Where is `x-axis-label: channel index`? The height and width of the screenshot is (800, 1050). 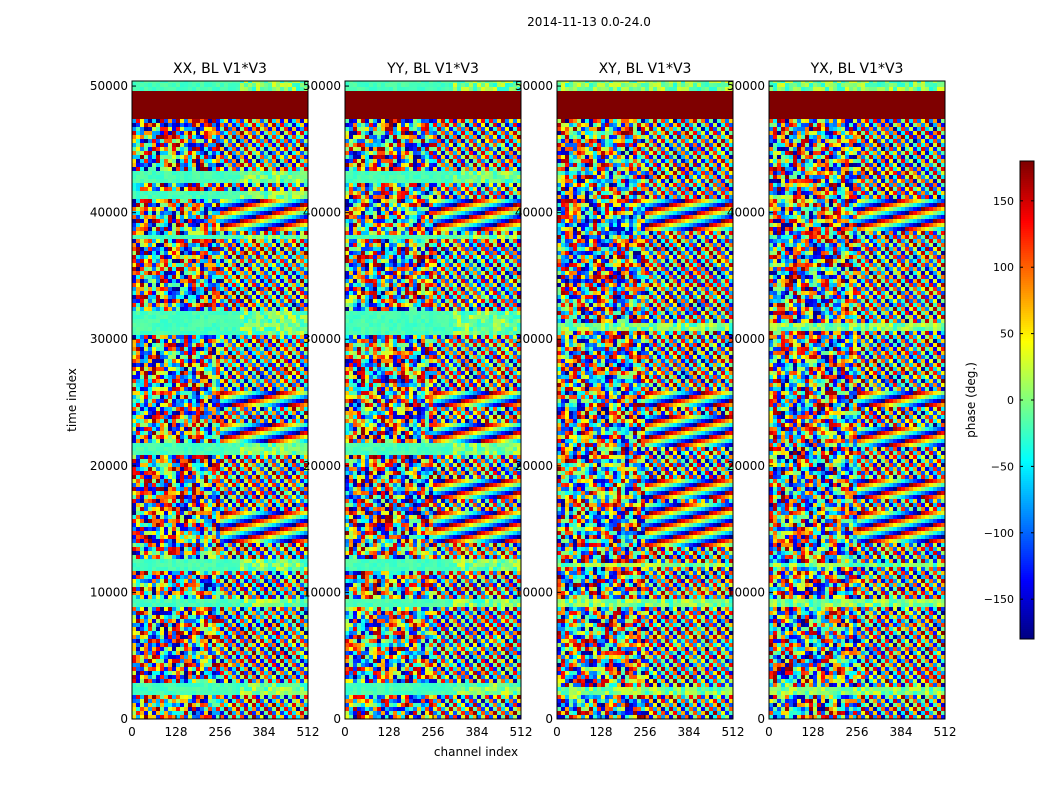
x-axis-label: channel index is located at coordinates (476, 752).